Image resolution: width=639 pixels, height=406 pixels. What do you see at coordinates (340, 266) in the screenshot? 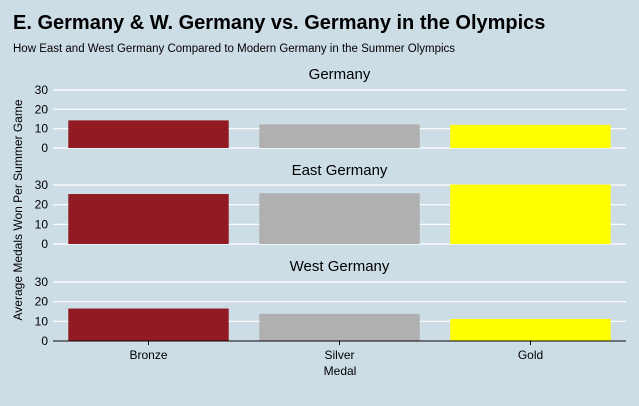
I see `facet-title: West Germany` at bounding box center [340, 266].